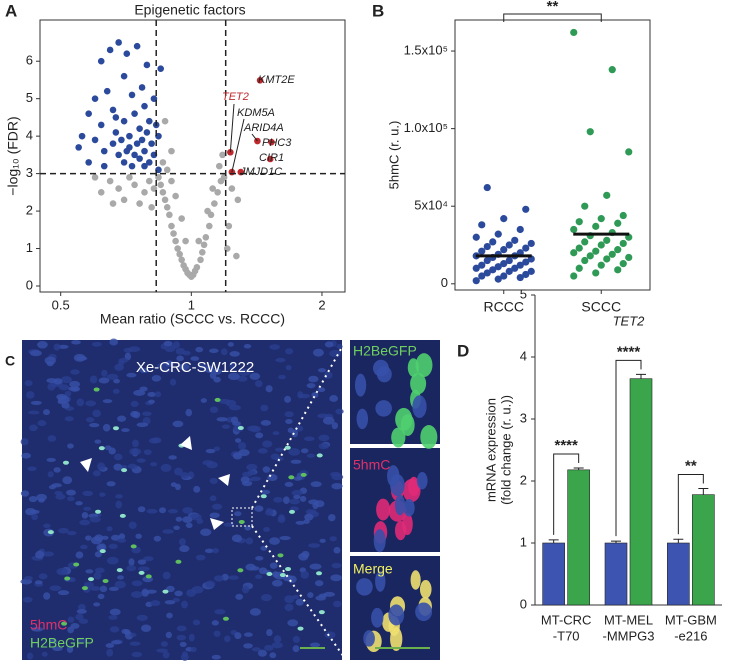  What do you see at coordinates (523, 479) in the screenshot?
I see `y-tick-label: 2` at bounding box center [523, 479].